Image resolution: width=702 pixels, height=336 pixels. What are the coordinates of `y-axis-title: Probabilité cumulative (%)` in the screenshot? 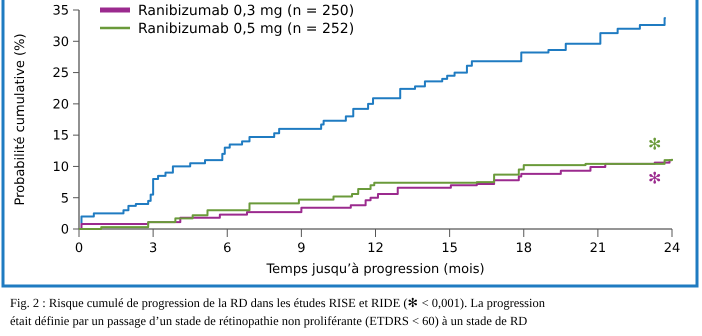 It's located at (20, 119).